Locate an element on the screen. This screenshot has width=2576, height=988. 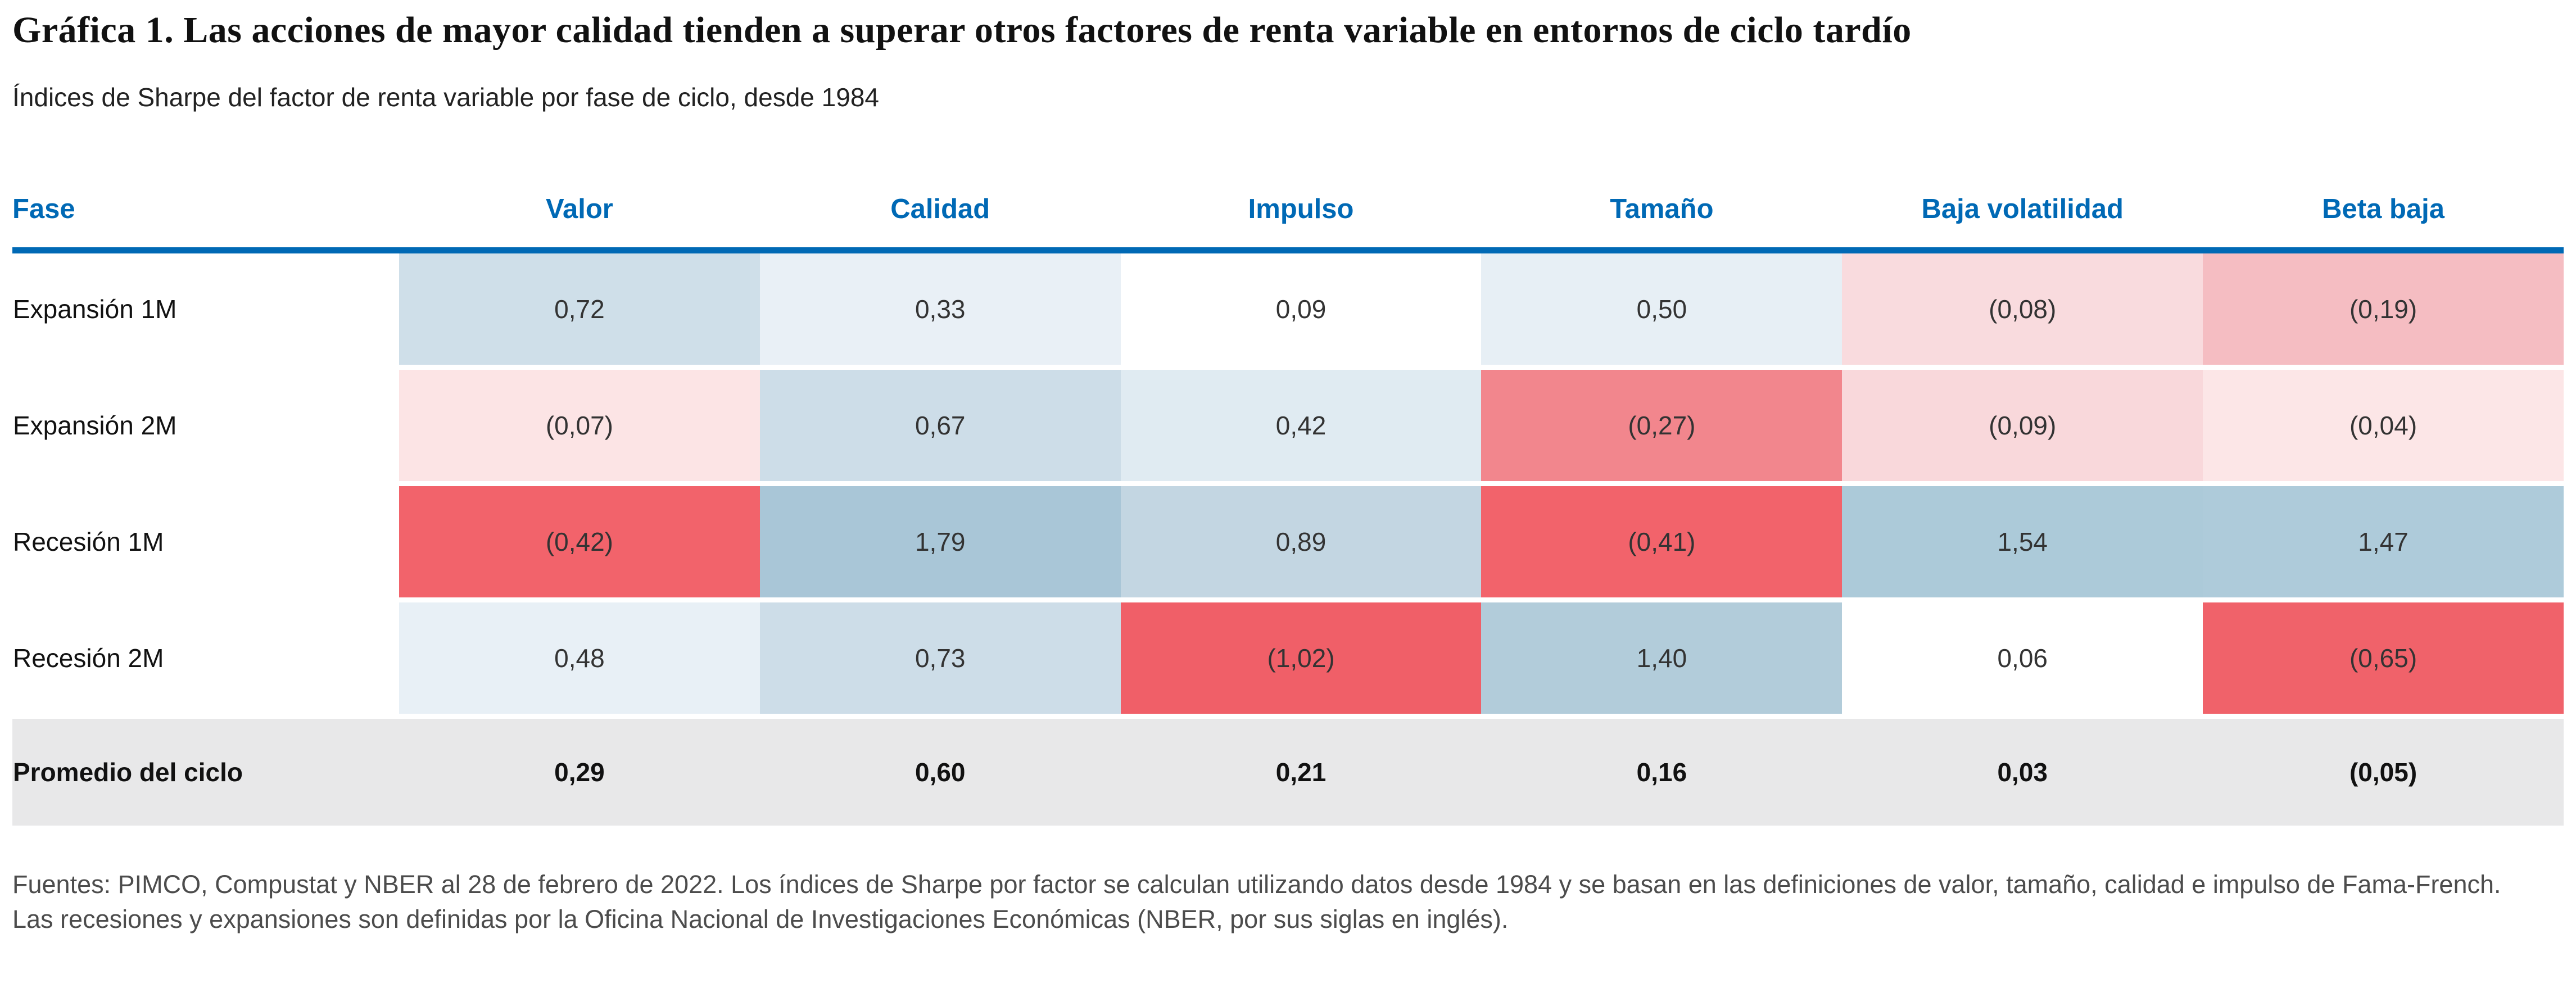
heat-cell: (1,02) is located at coordinates (1301, 659).